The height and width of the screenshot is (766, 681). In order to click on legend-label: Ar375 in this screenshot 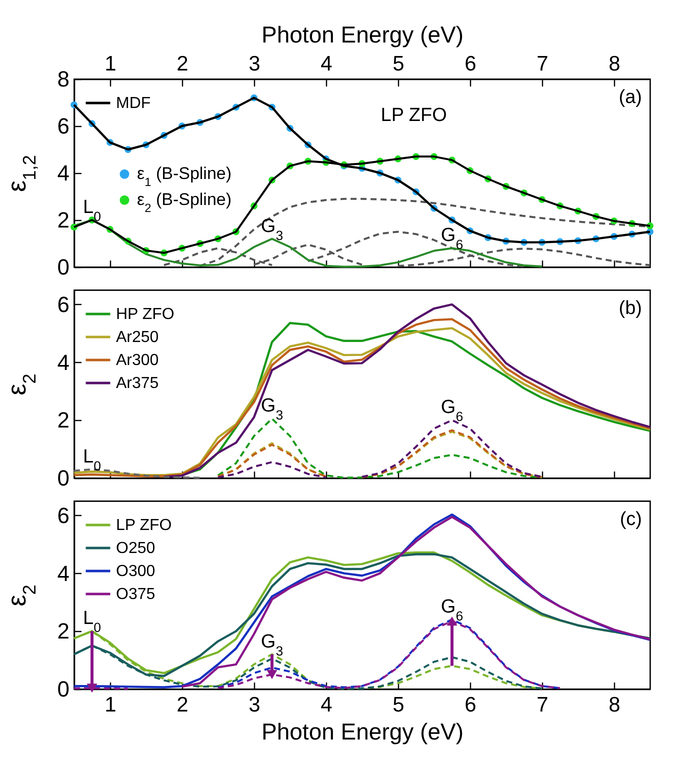, I will do `click(137, 383)`.